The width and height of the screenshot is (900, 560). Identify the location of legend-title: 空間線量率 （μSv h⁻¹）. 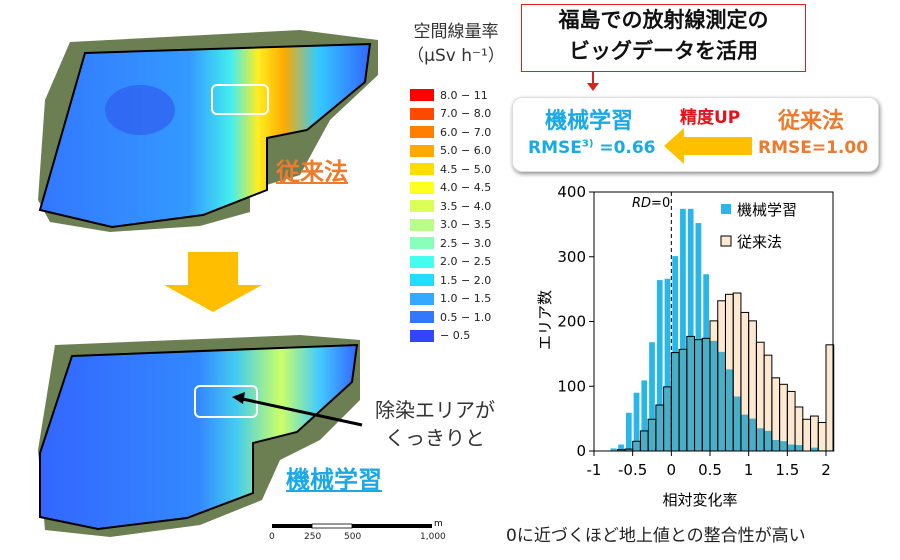
(456, 44).